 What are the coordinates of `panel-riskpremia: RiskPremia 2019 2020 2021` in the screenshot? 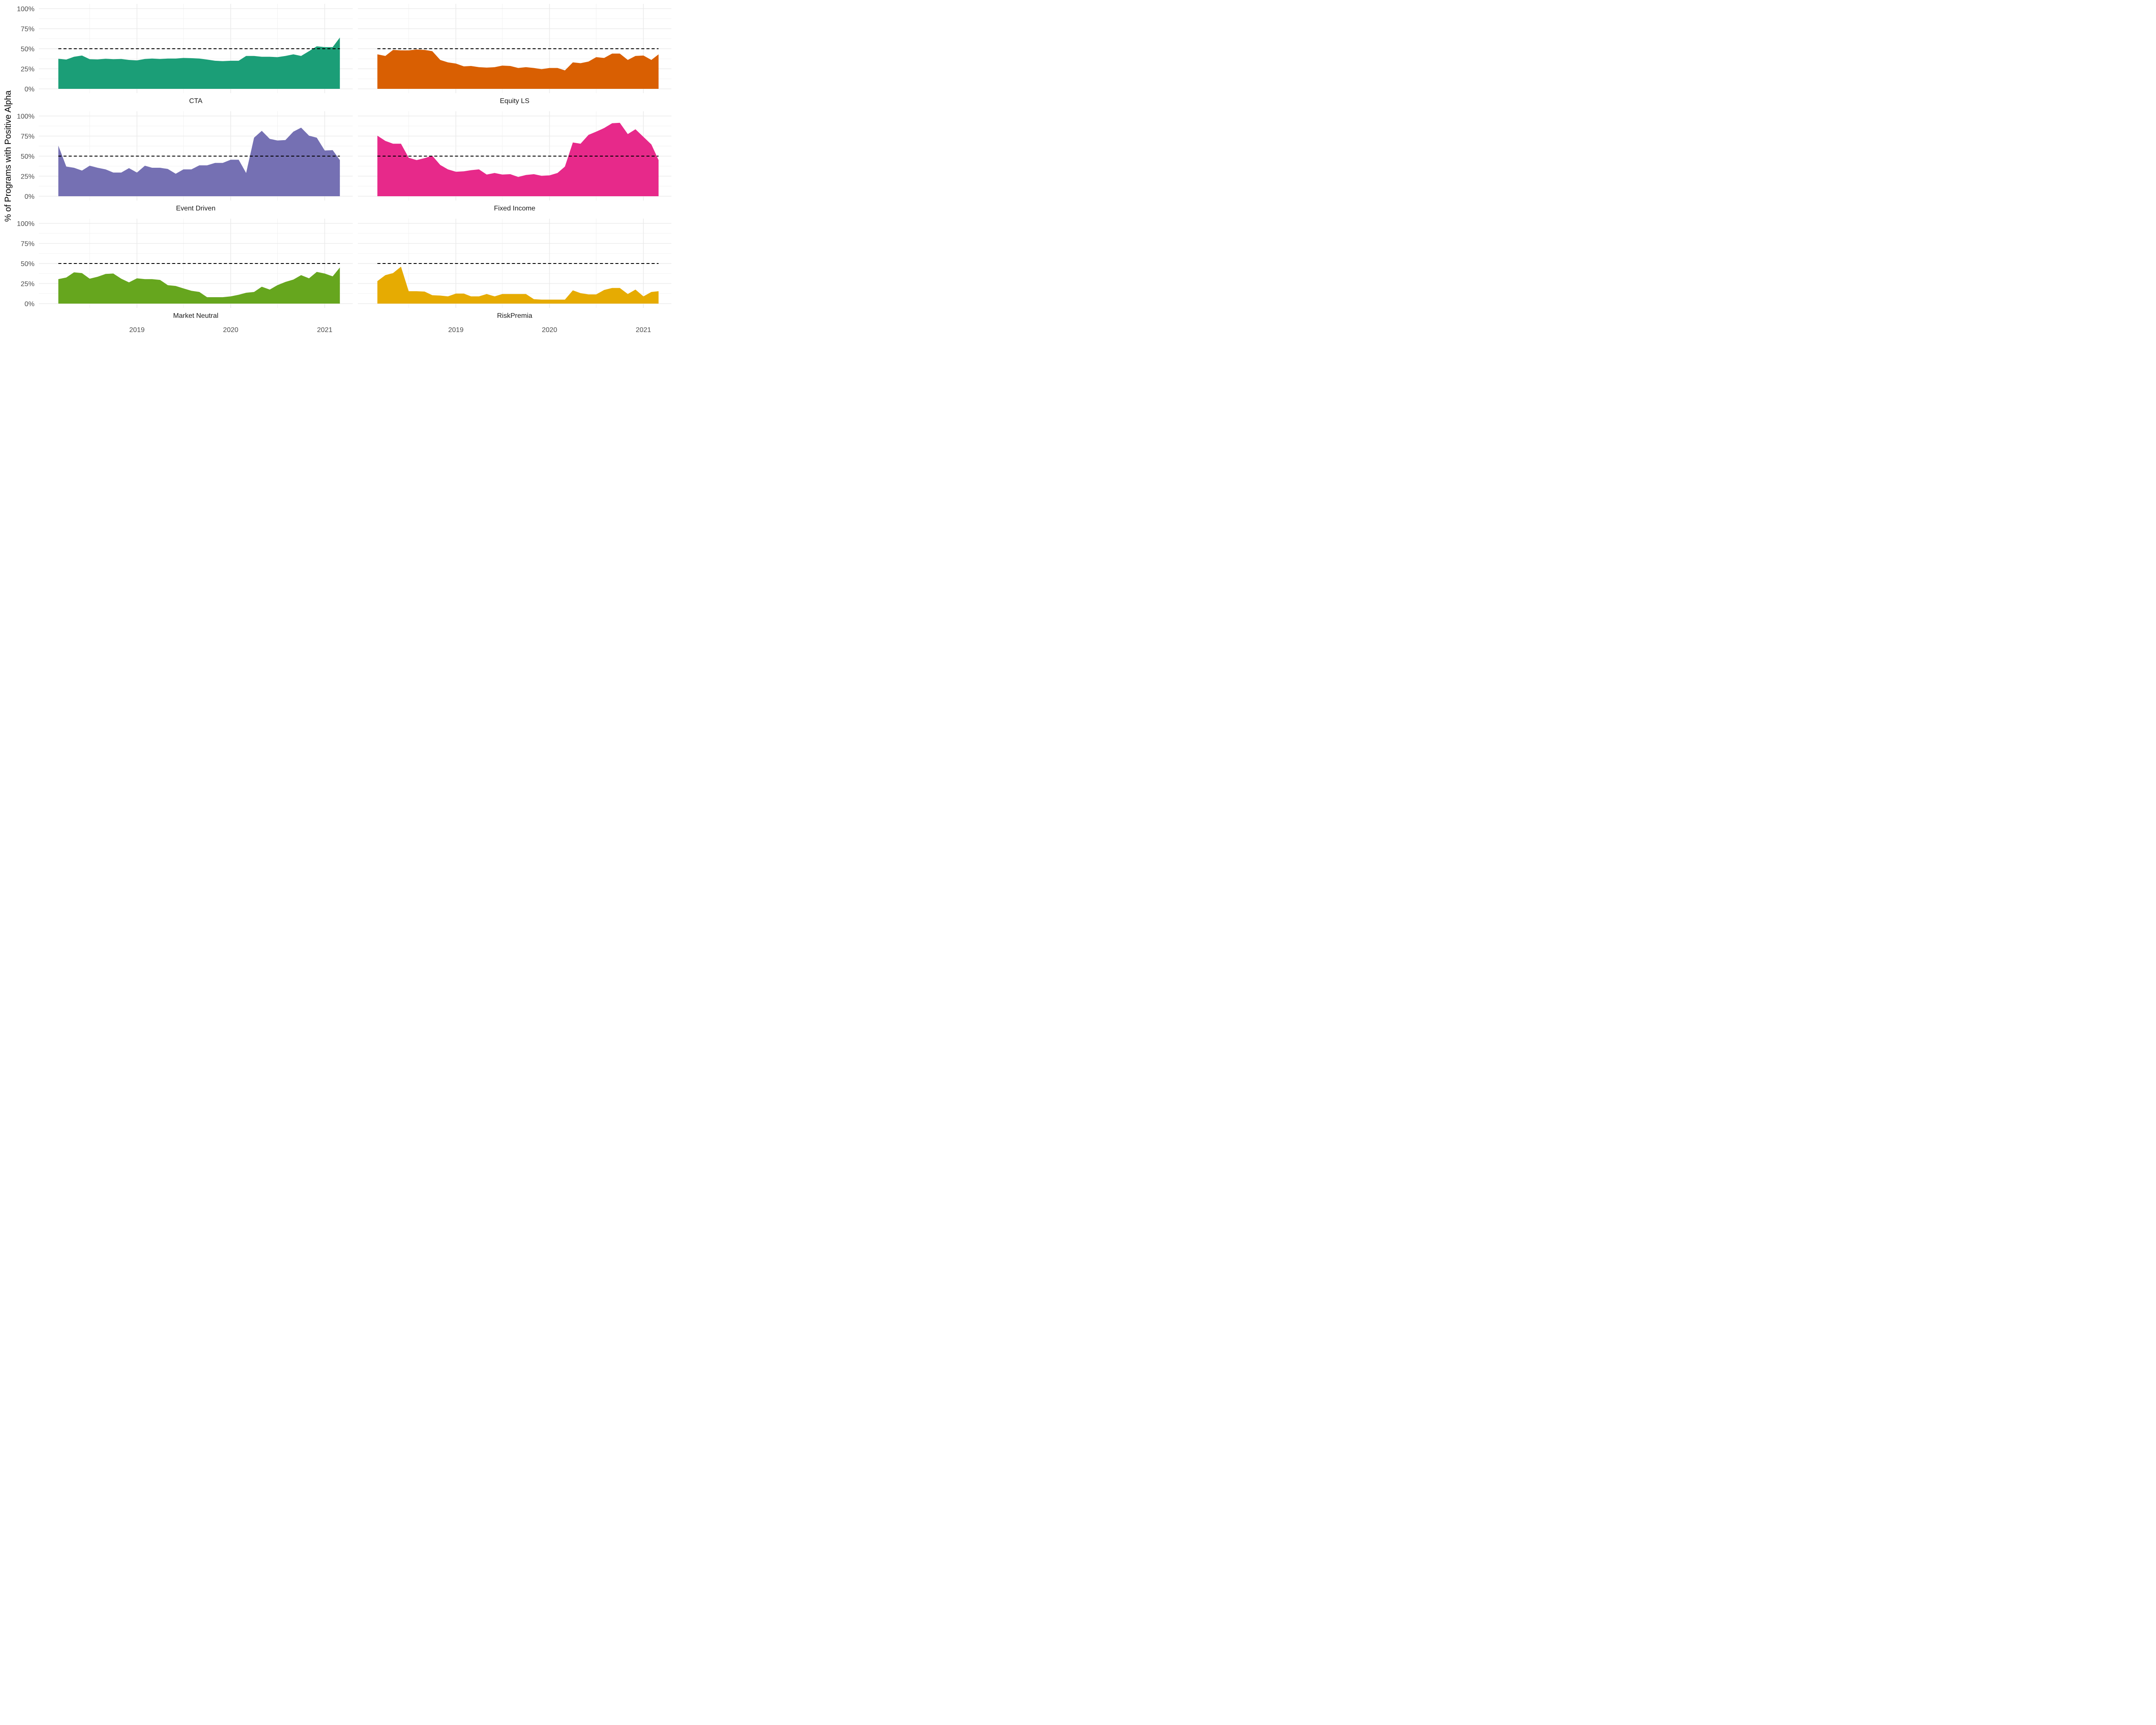 It's located at (514, 277).